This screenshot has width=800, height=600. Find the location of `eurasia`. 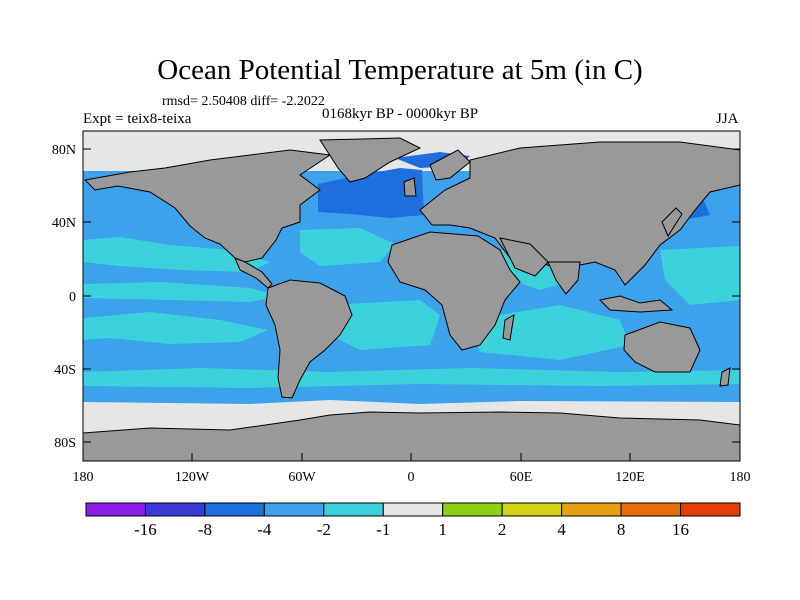

eurasia is located at coordinates (579, 213).